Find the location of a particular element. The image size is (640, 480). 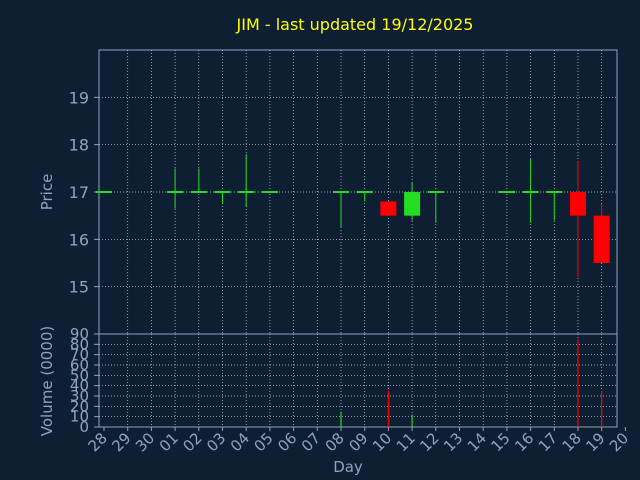

x-tick-label: 16 is located at coordinates (524, 442).